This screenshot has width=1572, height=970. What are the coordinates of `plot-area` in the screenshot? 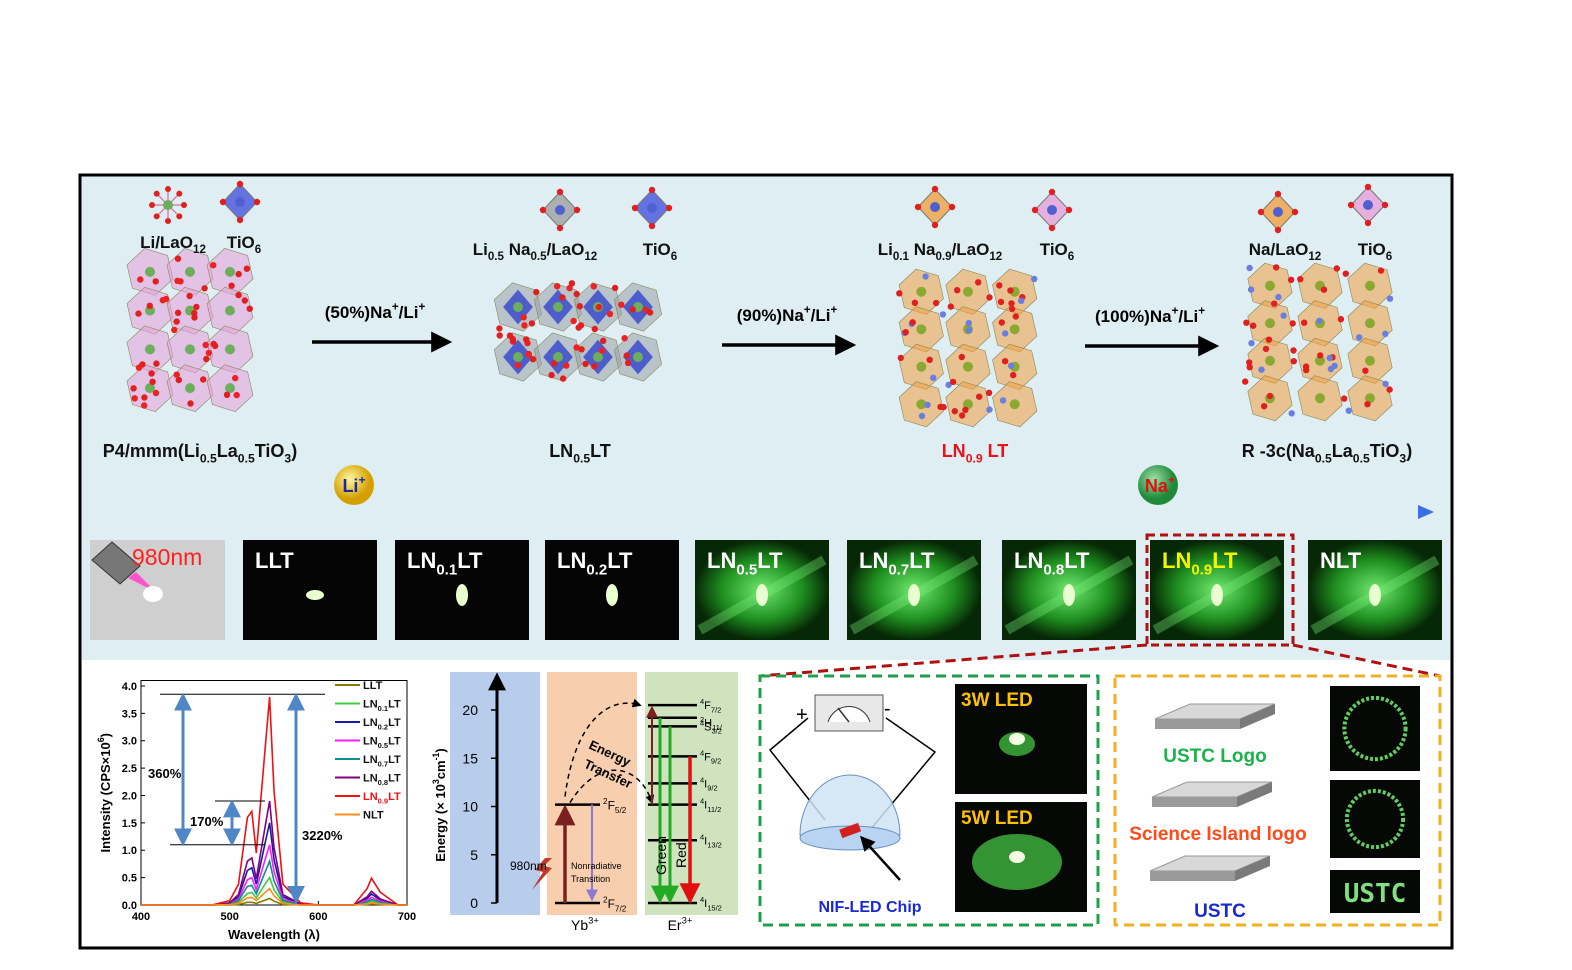 It's located at (274, 793).